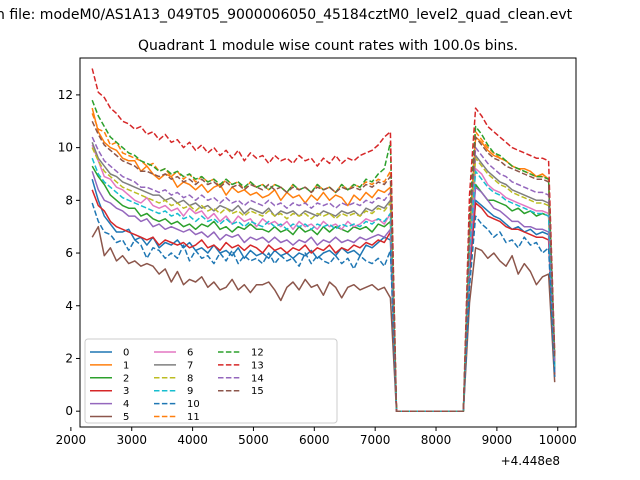  I want to click on legend-label-10: 10, so click(193, 404).